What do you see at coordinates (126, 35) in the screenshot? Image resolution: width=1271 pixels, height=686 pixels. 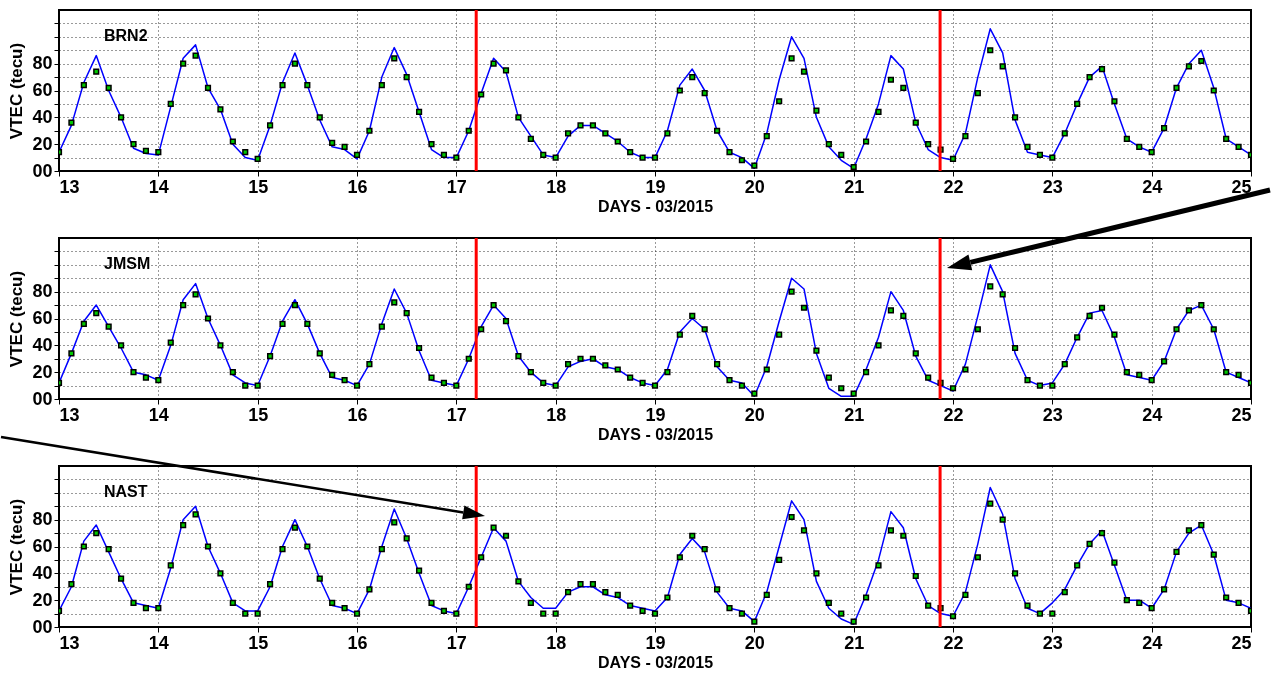 I see `annotation: BRN2` at bounding box center [126, 35].